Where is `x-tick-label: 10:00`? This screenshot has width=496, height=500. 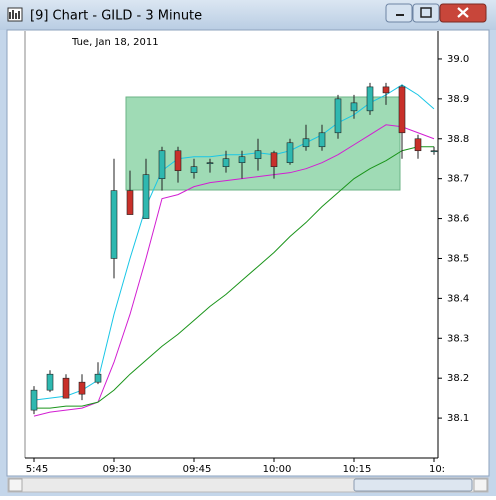
x-tick-label: 10:00 is located at coordinates (277, 469).